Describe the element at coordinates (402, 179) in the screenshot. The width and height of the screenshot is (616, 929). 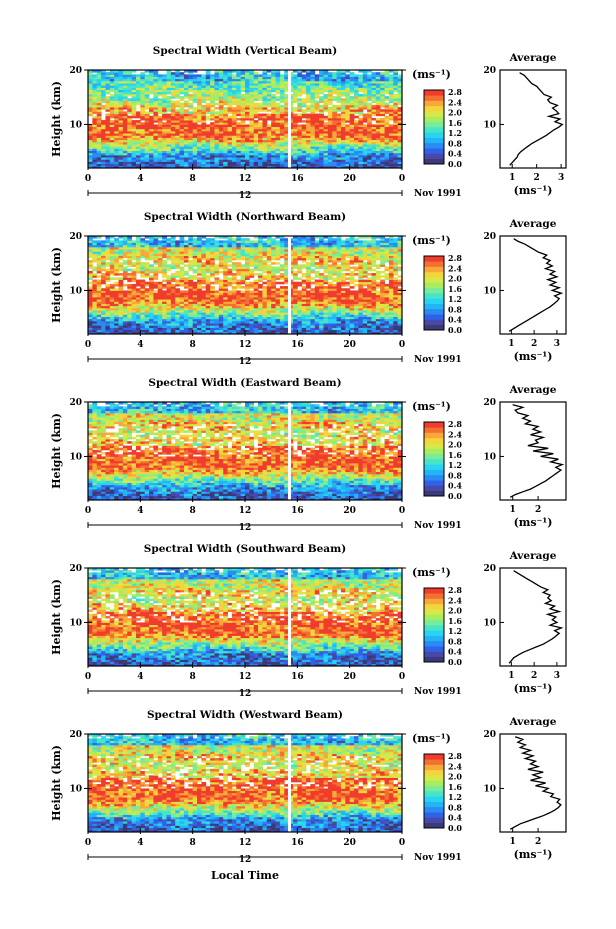
I see `x-tick-label: 0` at that location.